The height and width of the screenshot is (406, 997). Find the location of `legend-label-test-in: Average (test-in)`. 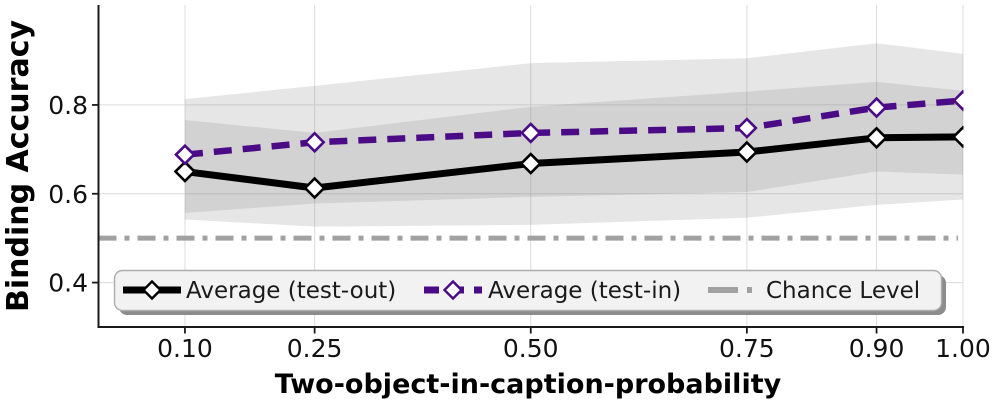

legend-label-test-in: Average (test-in) is located at coordinates (584, 291).